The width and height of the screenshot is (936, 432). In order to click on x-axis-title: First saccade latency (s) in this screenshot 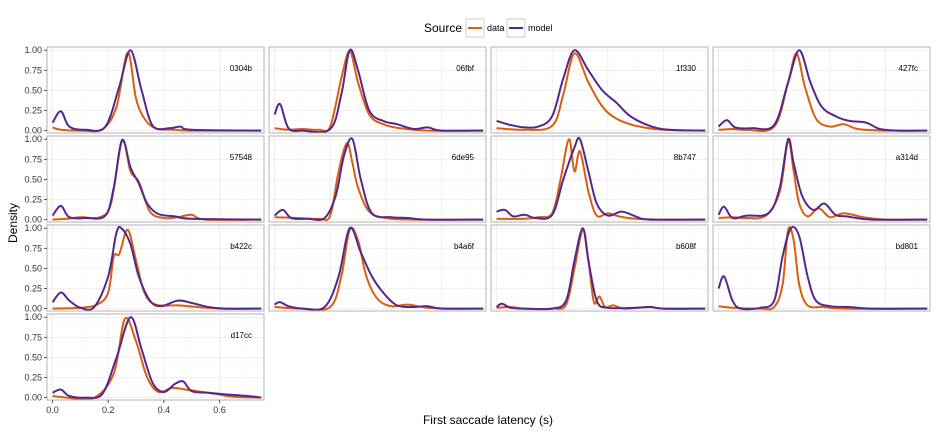, I will do `click(488, 420)`.